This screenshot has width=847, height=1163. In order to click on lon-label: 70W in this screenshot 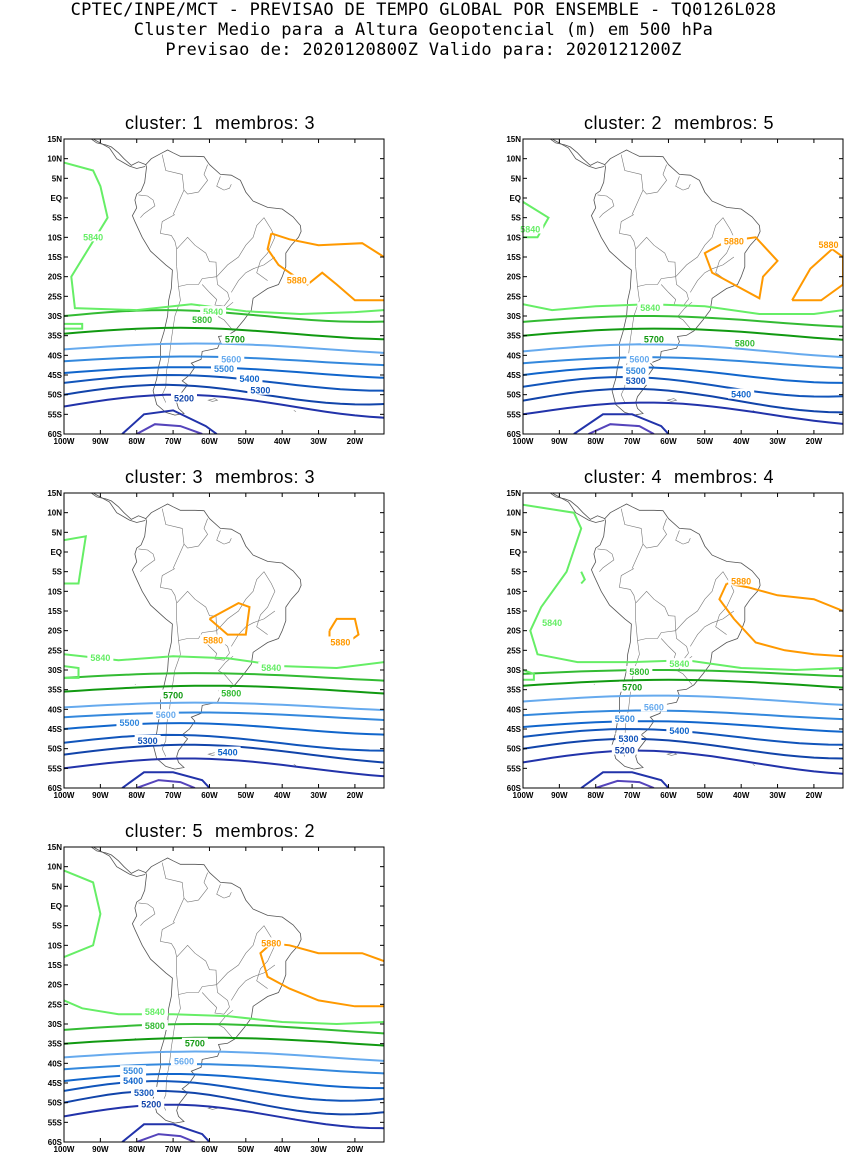, I will do `click(632, 441)`.